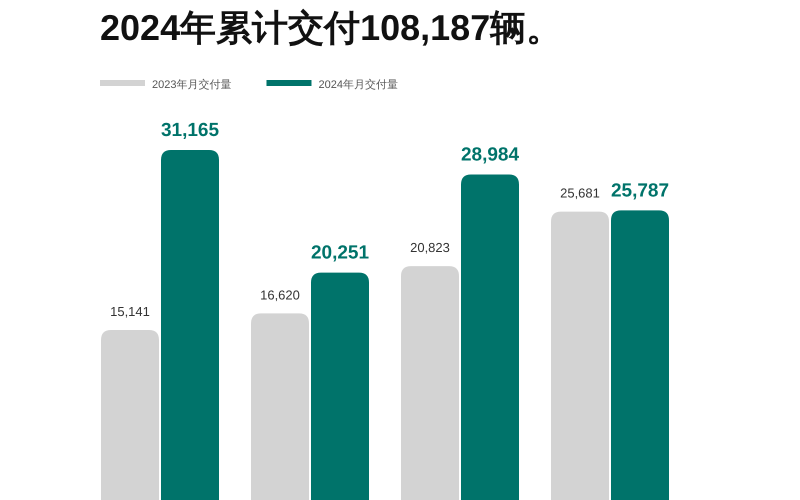 The height and width of the screenshot is (500, 800). Describe the element at coordinates (192, 84) in the screenshot. I see `legend-label: 2023年月交付量` at that location.